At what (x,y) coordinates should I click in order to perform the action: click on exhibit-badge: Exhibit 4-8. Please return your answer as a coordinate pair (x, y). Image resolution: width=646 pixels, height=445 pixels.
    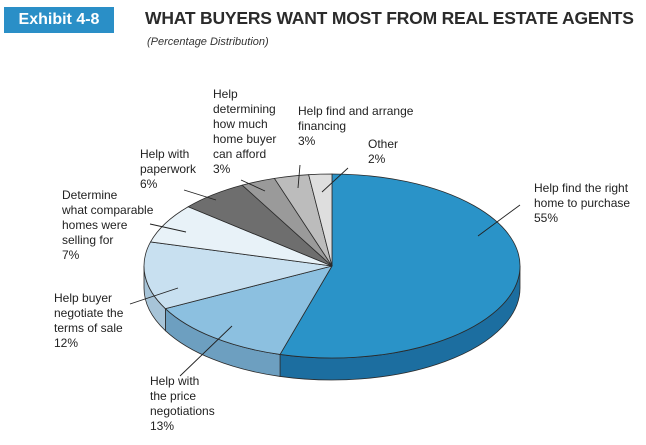
    Looking at the image, I should click on (59, 20).